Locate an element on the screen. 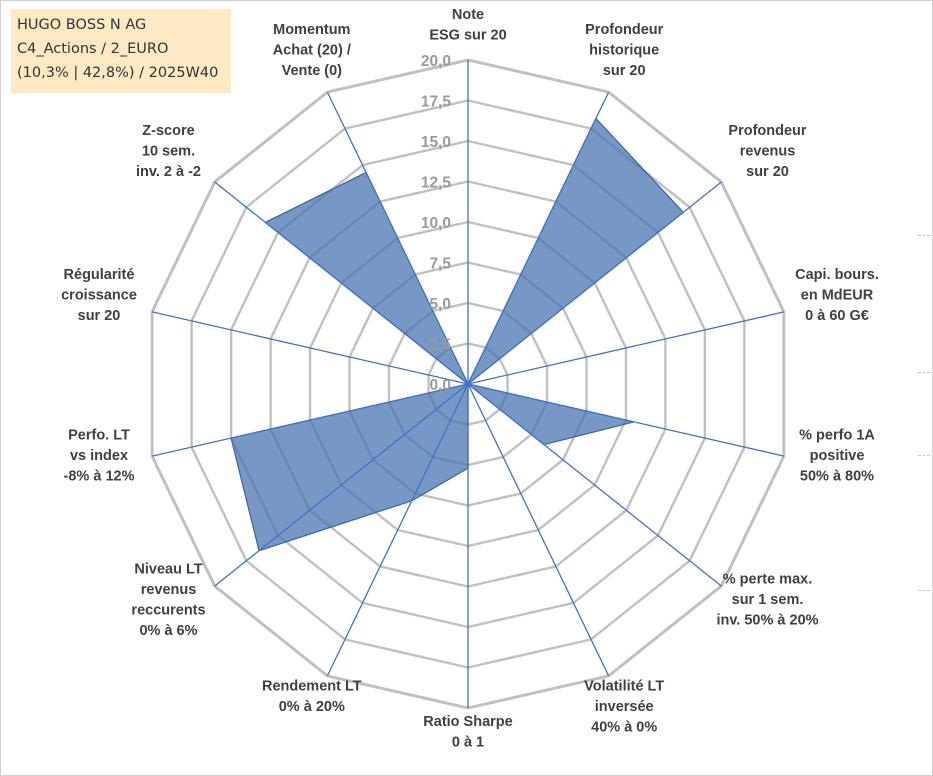 The width and height of the screenshot is (933, 776). axis-label-line: 0 à 60 G€ is located at coordinates (837, 316).